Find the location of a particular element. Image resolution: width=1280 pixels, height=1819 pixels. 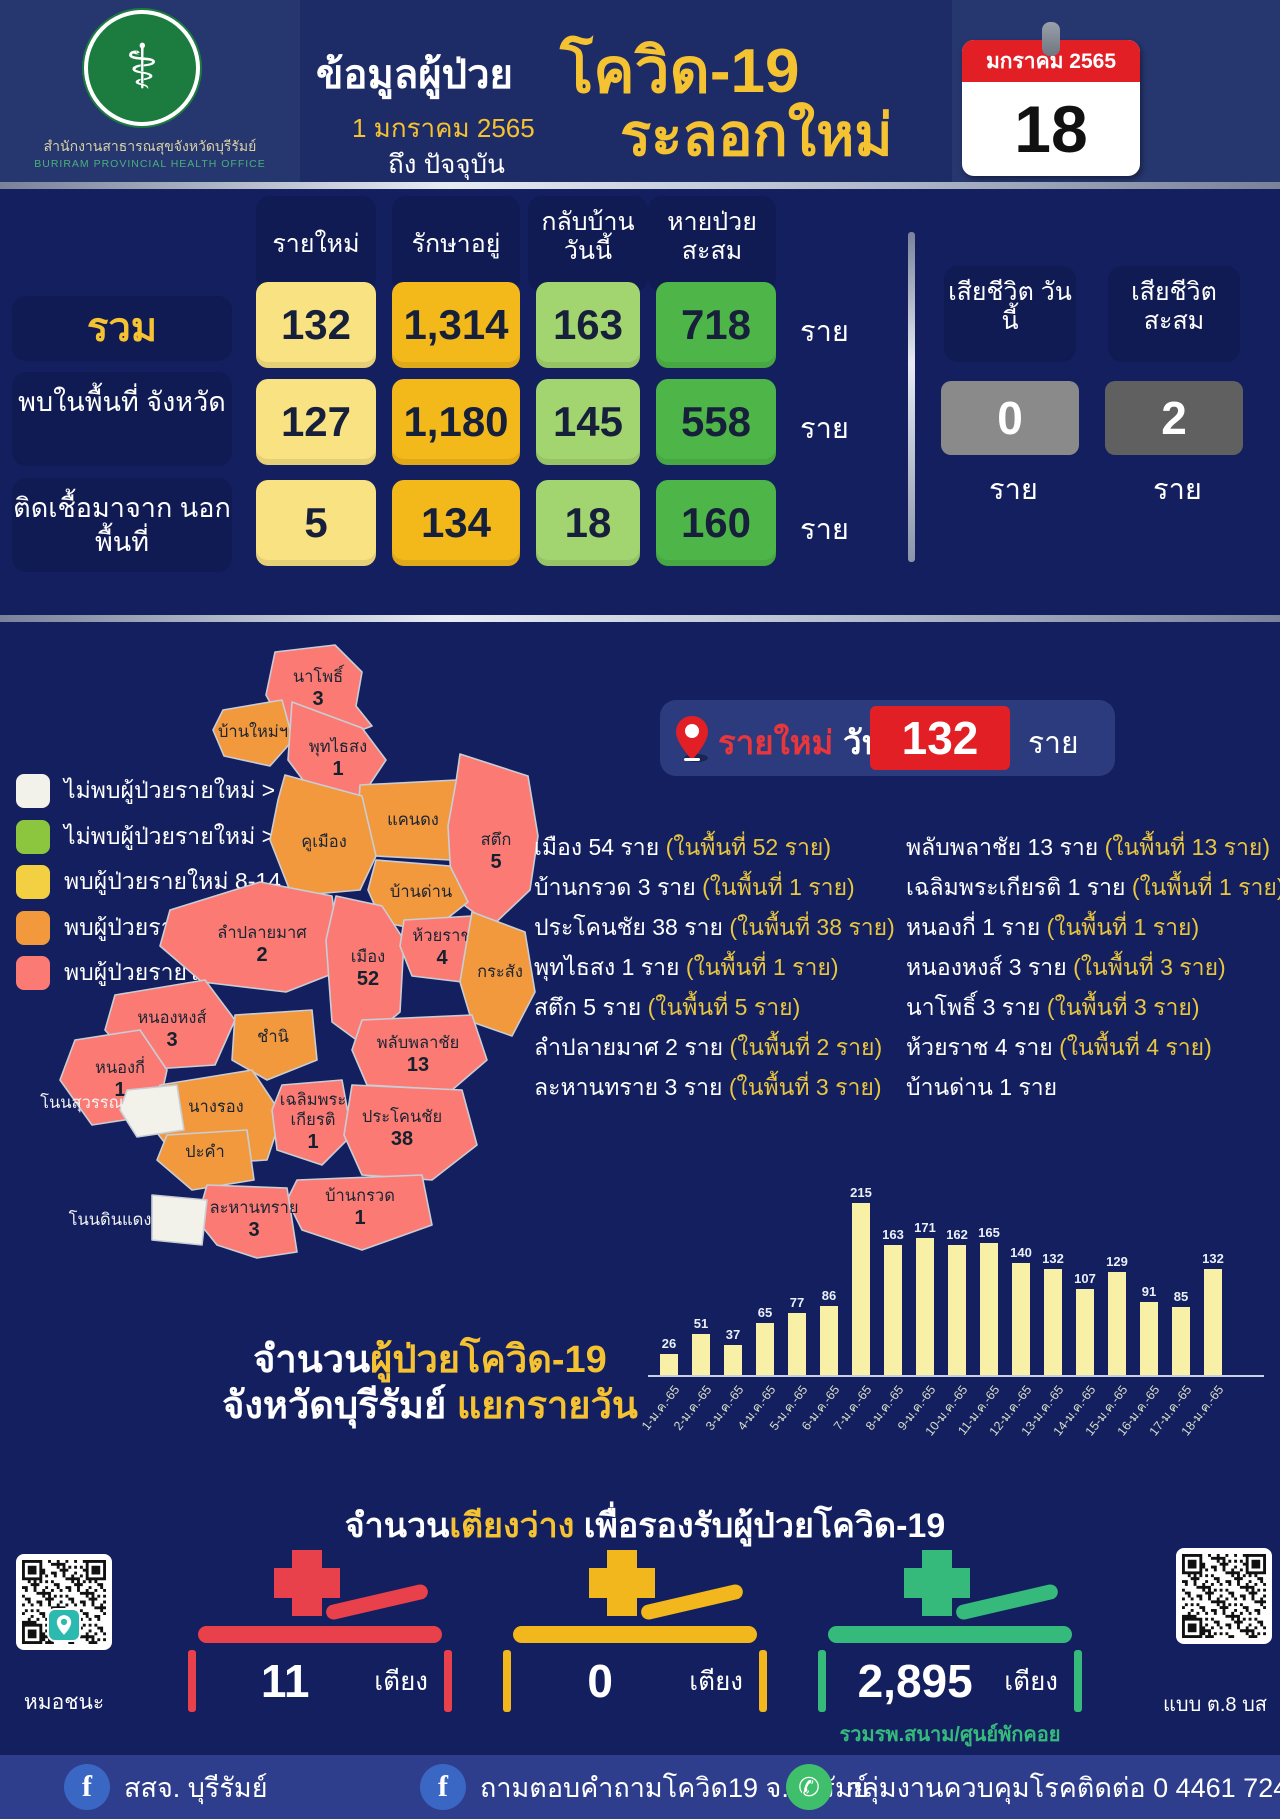

district-case-count: 52 is located at coordinates (368, 979).